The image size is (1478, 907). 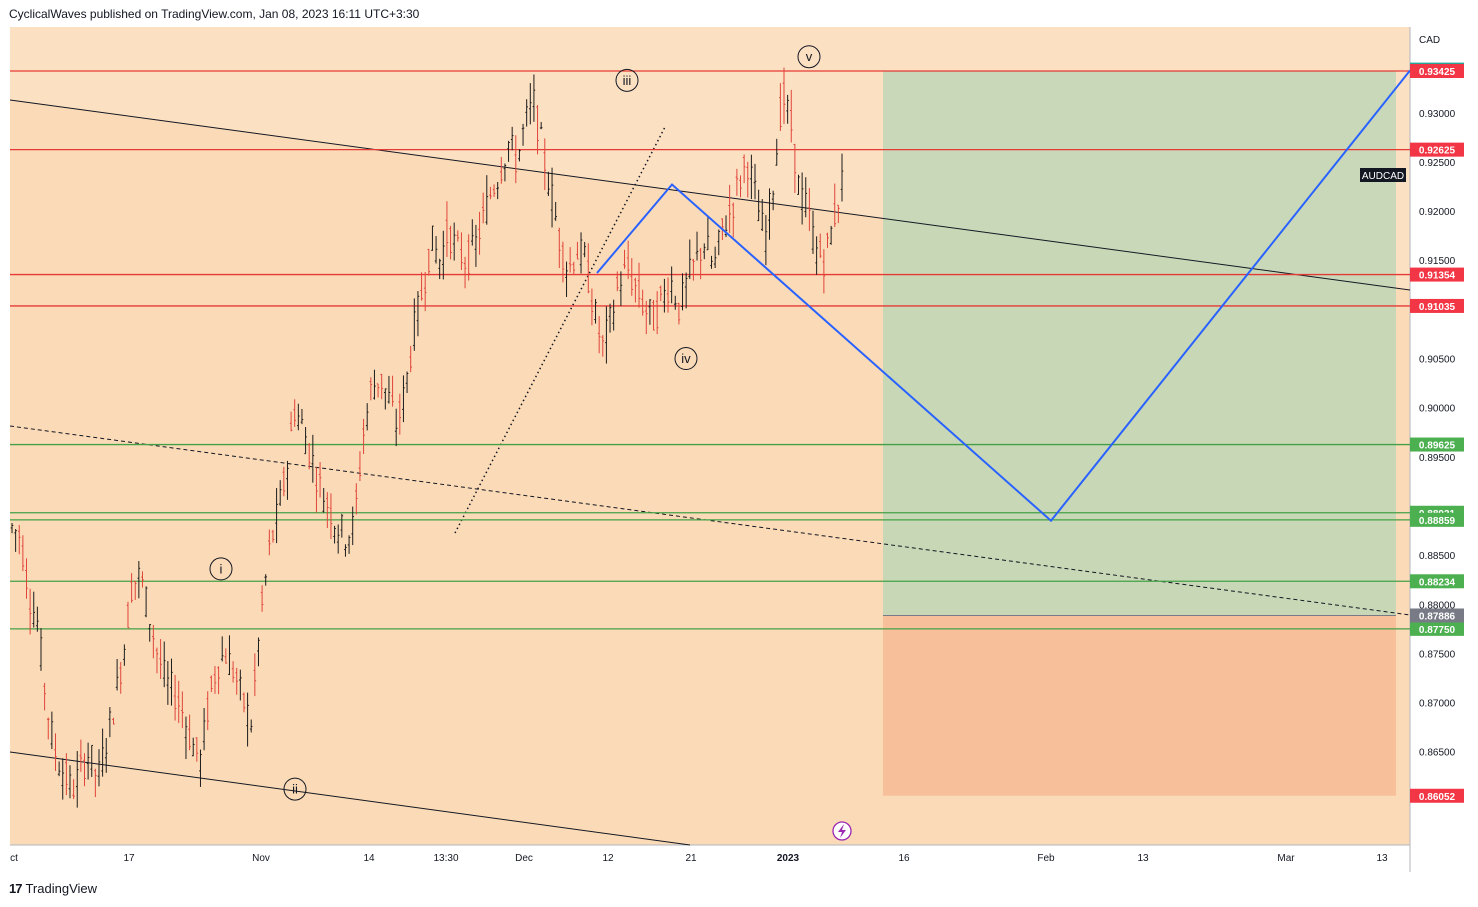 What do you see at coordinates (1437, 654) in the screenshot?
I see `price-tick: 0.87500` at bounding box center [1437, 654].